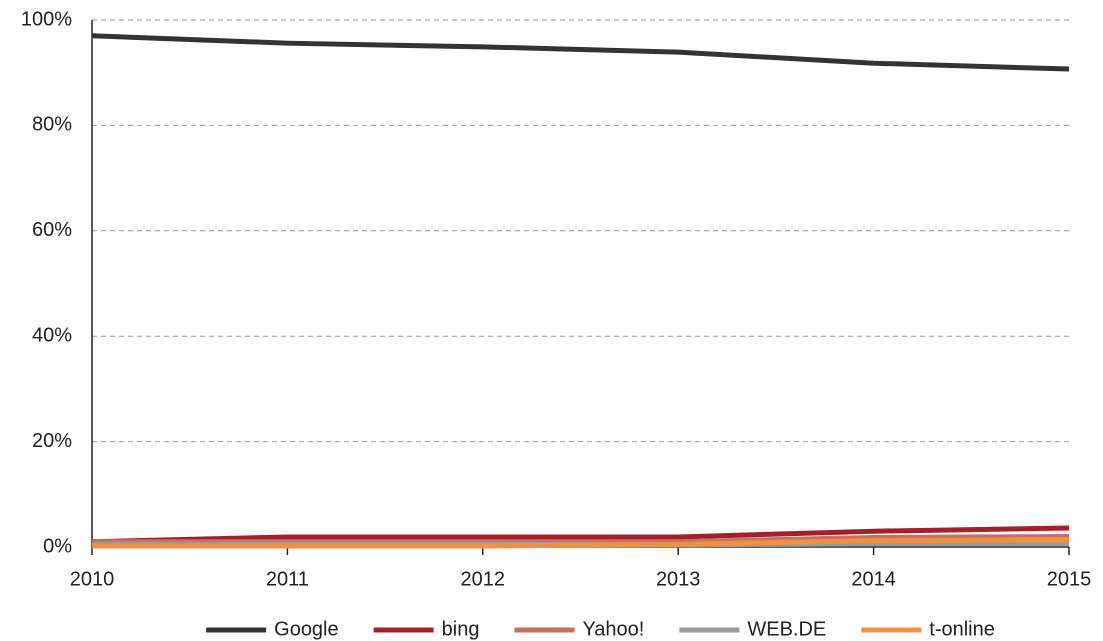 Image resolution: width=1103 pixels, height=641 pixels. I want to click on legend-label: bing, so click(461, 629).